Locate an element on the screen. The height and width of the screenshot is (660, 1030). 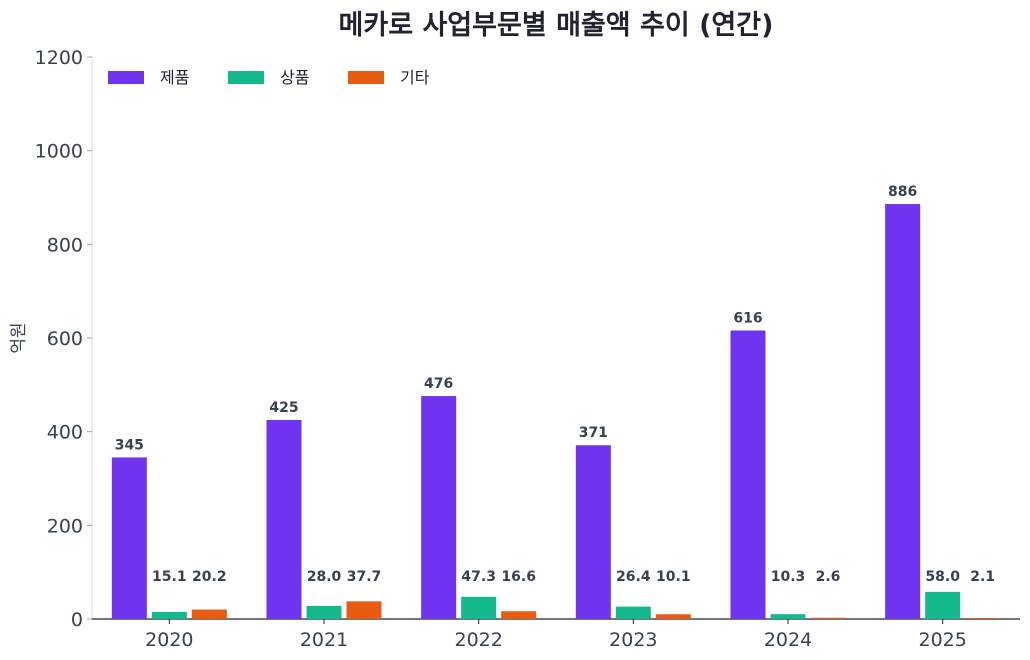
y-tick-label: 400 is located at coordinates (65, 433).